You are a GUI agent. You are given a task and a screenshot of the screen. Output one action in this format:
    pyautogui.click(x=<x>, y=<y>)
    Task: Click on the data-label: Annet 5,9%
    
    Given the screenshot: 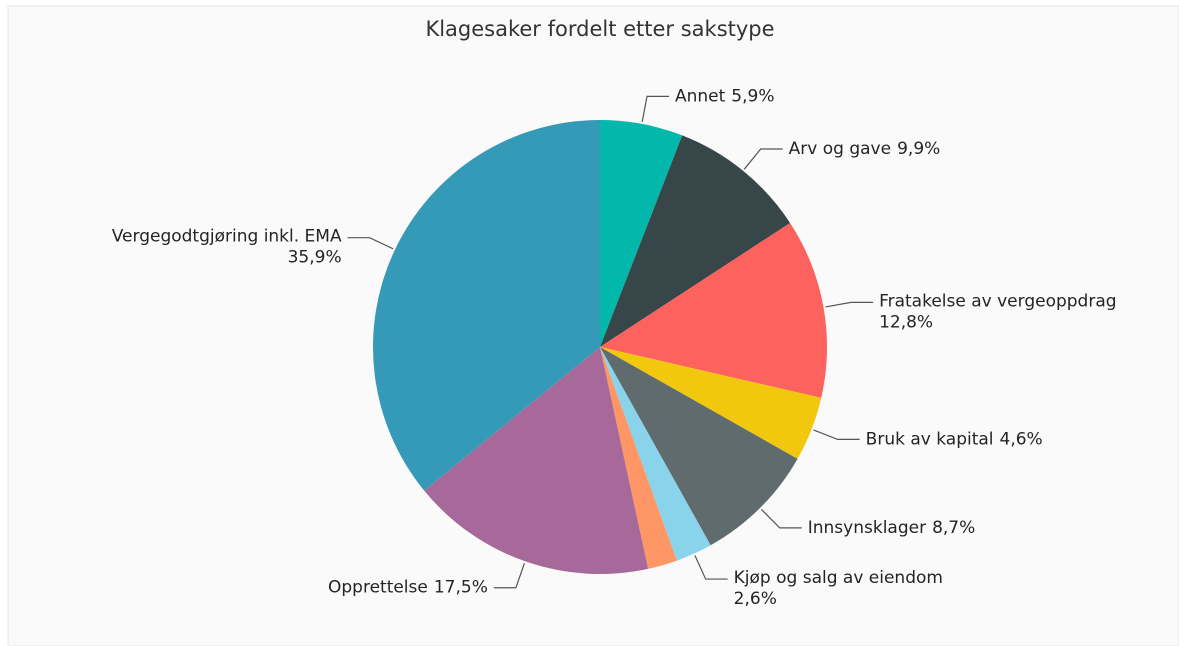 What is the action you would take?
    pyautogui.click(x=725, y=96)
    